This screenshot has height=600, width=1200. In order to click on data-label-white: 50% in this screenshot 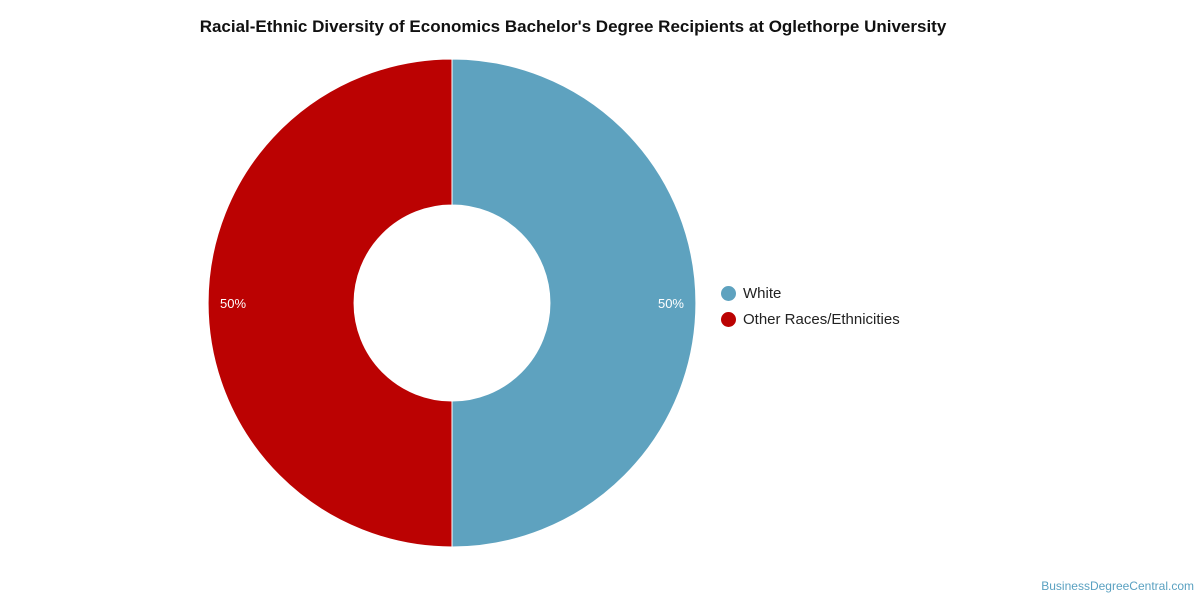, I will do `click(671, 303)`.